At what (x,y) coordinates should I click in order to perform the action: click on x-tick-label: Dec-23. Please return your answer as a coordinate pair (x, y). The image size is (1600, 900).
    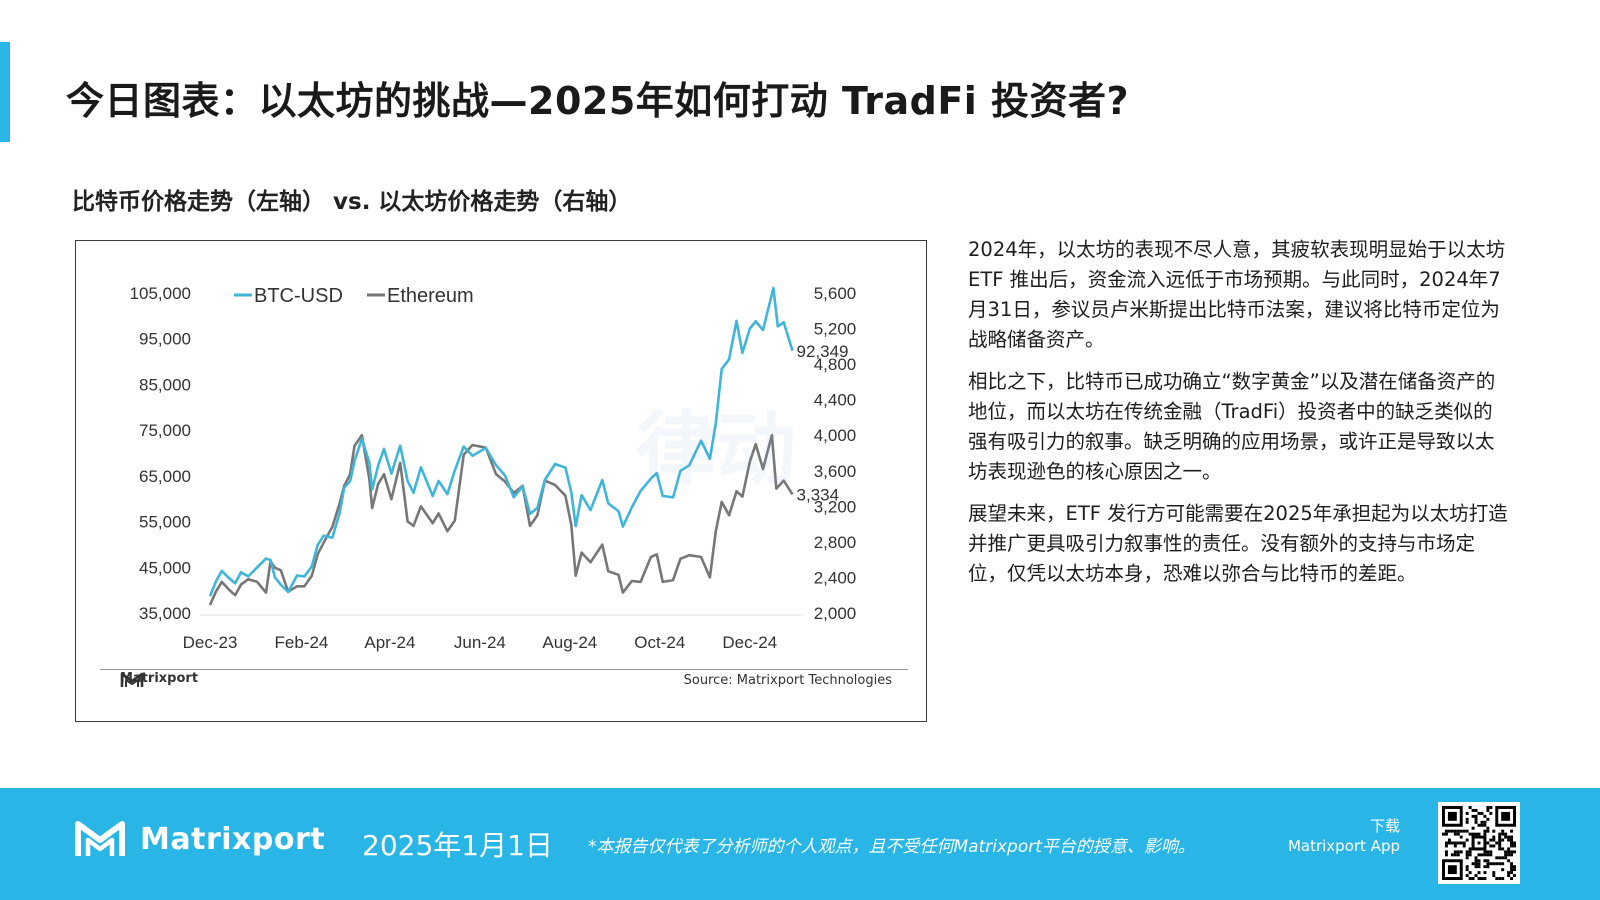
    Looking at the image, I should click on (210, 642).